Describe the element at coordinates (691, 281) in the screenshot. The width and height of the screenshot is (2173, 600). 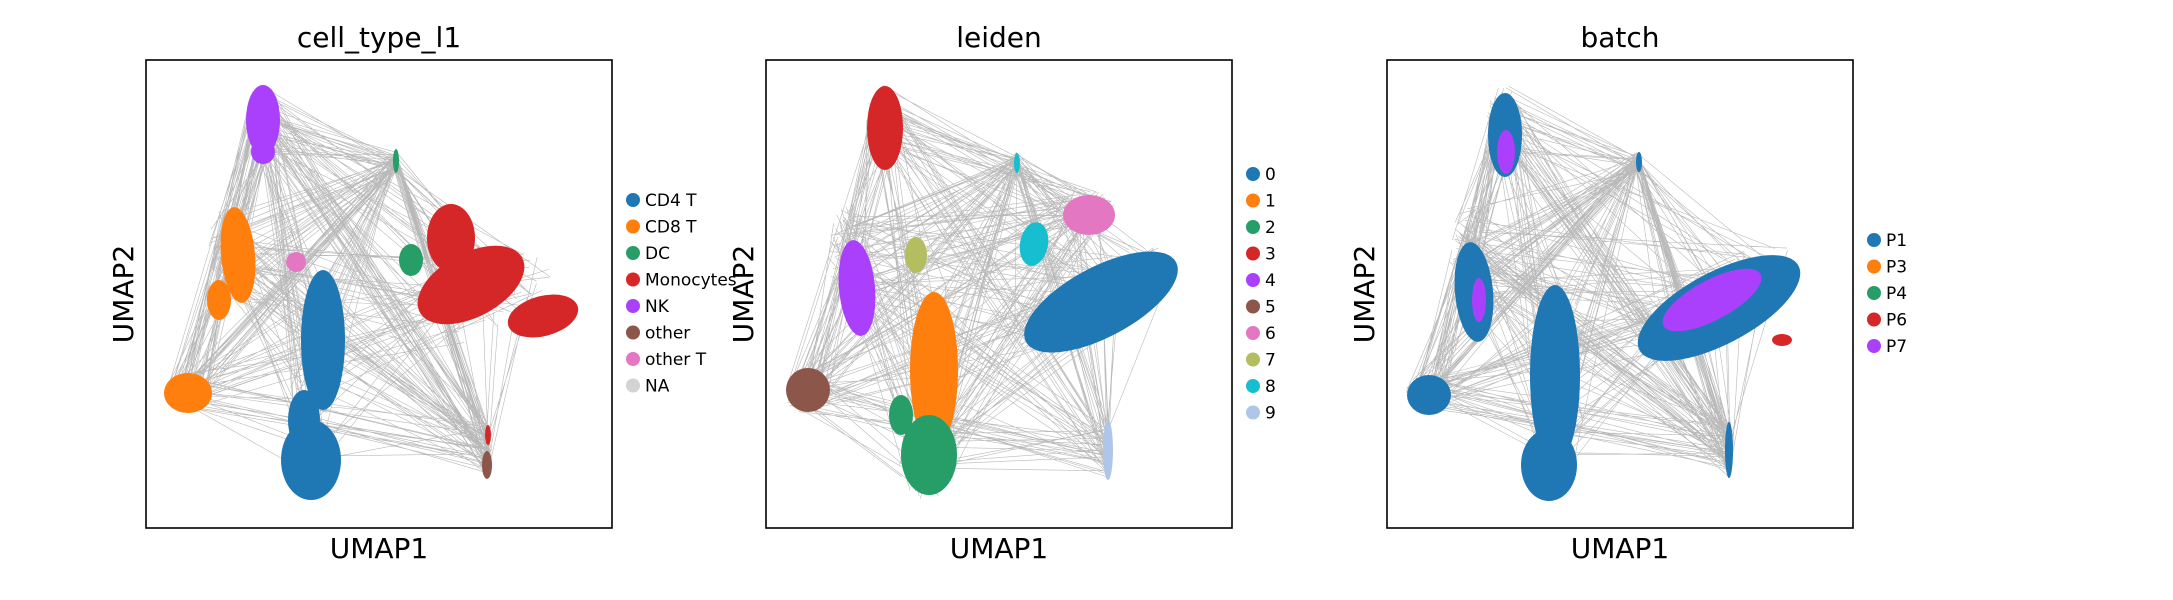
I see `legend-label: Monocytes` at that location.